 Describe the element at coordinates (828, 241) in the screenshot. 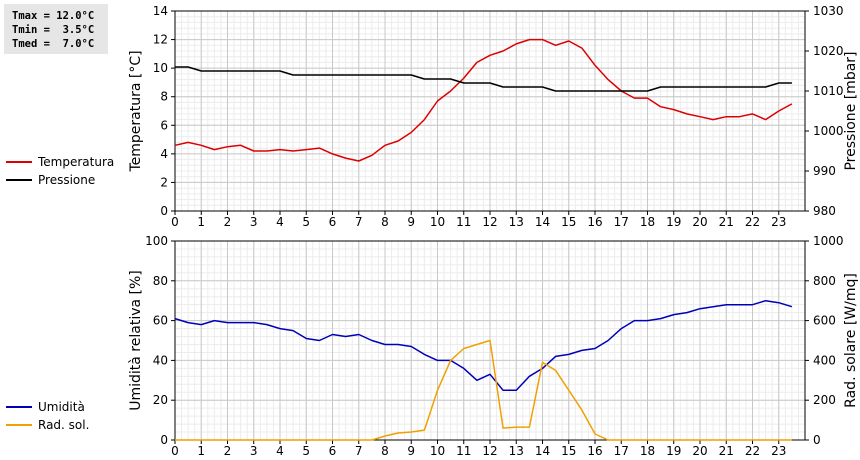

I see `panel2-y2-tick-label: 1000` at that location.